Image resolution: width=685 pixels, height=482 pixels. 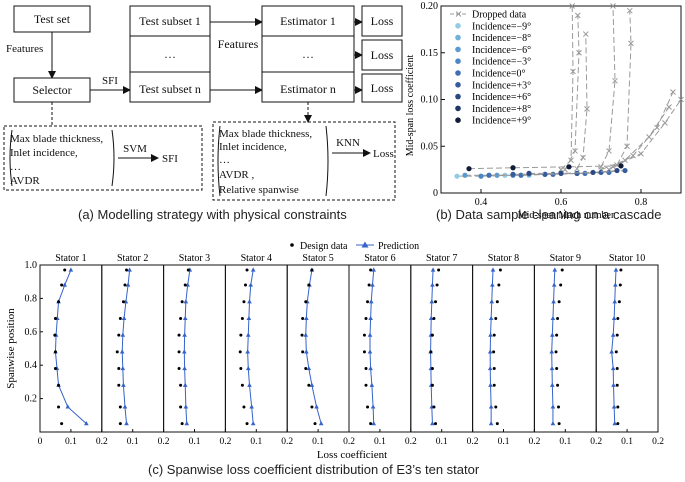 I want to click on loss-box-n, so click(x=382, y=88).